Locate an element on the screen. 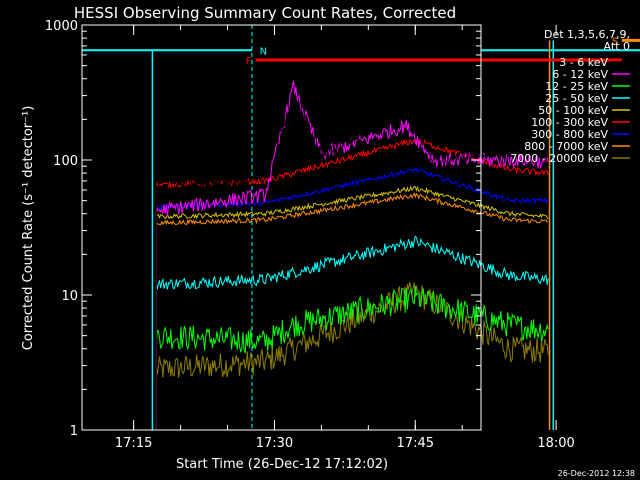  legend-label: 25 - 50 keV is located at coordinates (576, 98).